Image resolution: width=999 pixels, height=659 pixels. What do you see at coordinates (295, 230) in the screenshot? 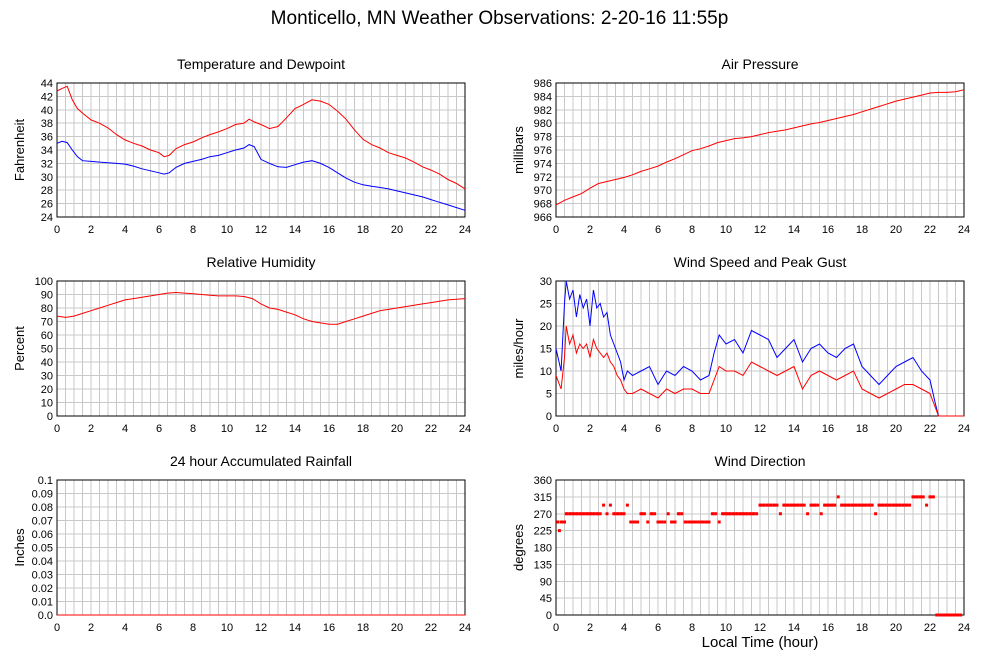
I see `temp-x-tick-label: 14` at bounding box center [295, 230].